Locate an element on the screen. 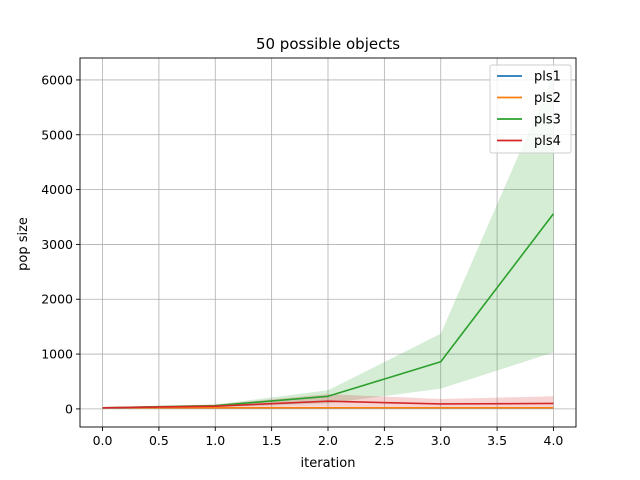  x-tick-label: 1.0 is located at coordinates (215, 440).